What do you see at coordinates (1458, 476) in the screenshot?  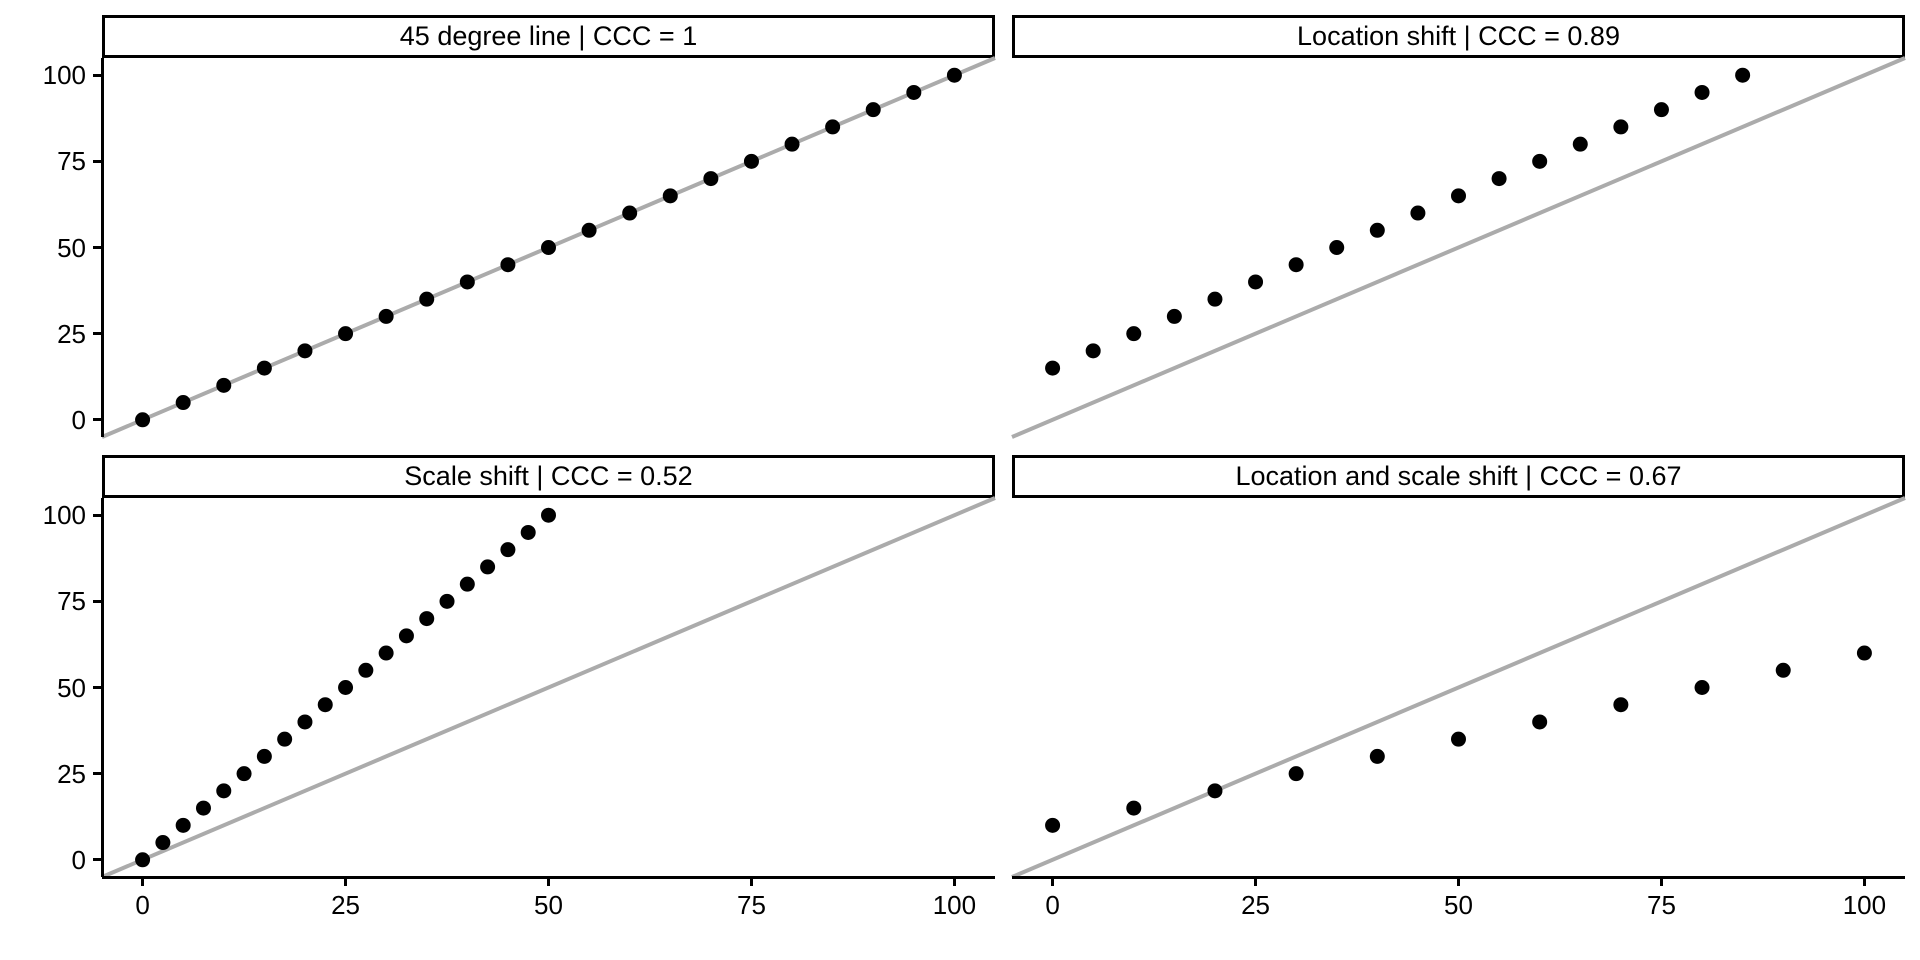 I see `facet-strip: Location and scale shift | CCC = 0.67` at bounding box center [1458, 476].